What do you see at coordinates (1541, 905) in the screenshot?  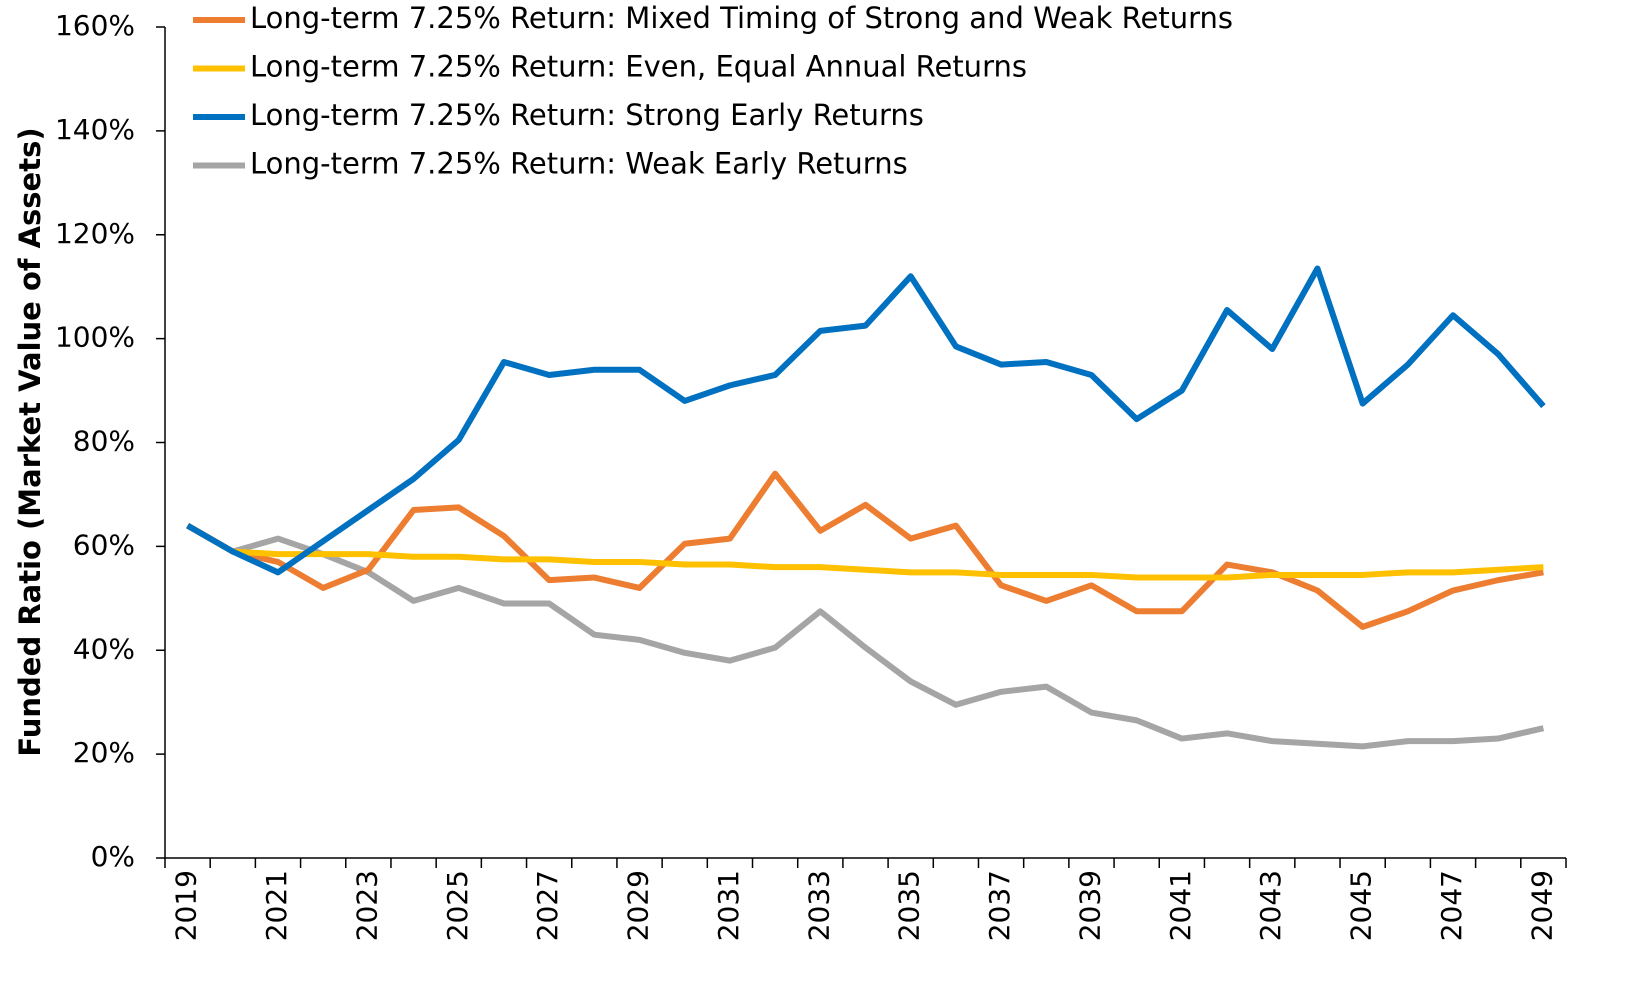 I see `x-tick-label: 2049` at bounding box center [1541, 905].